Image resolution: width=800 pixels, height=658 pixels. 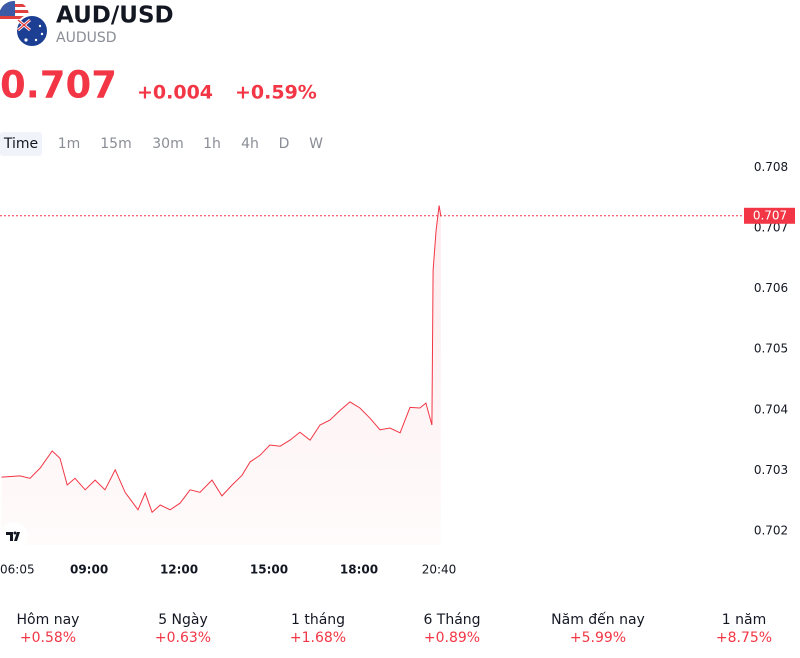 What do you see at coordinates (598, 638) in the screenshot?
I see `period-change: +5.99%` at bounding box center [598, 638].